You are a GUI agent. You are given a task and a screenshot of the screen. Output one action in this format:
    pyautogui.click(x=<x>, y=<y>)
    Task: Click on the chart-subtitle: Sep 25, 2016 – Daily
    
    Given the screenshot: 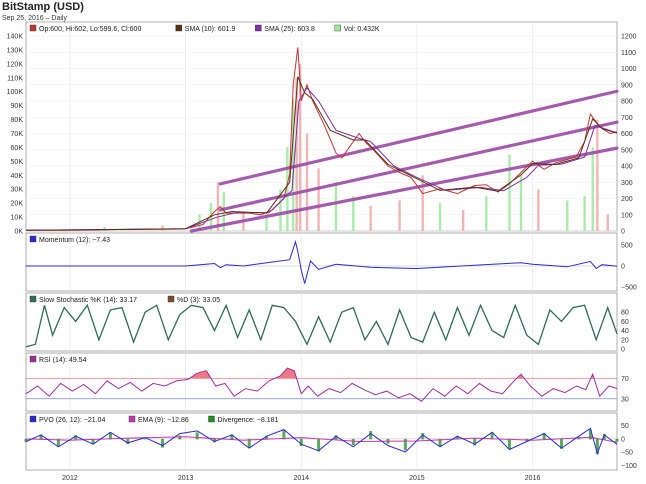 What is the action you would take?
    pyautogui.click(x=34, y=18)
    